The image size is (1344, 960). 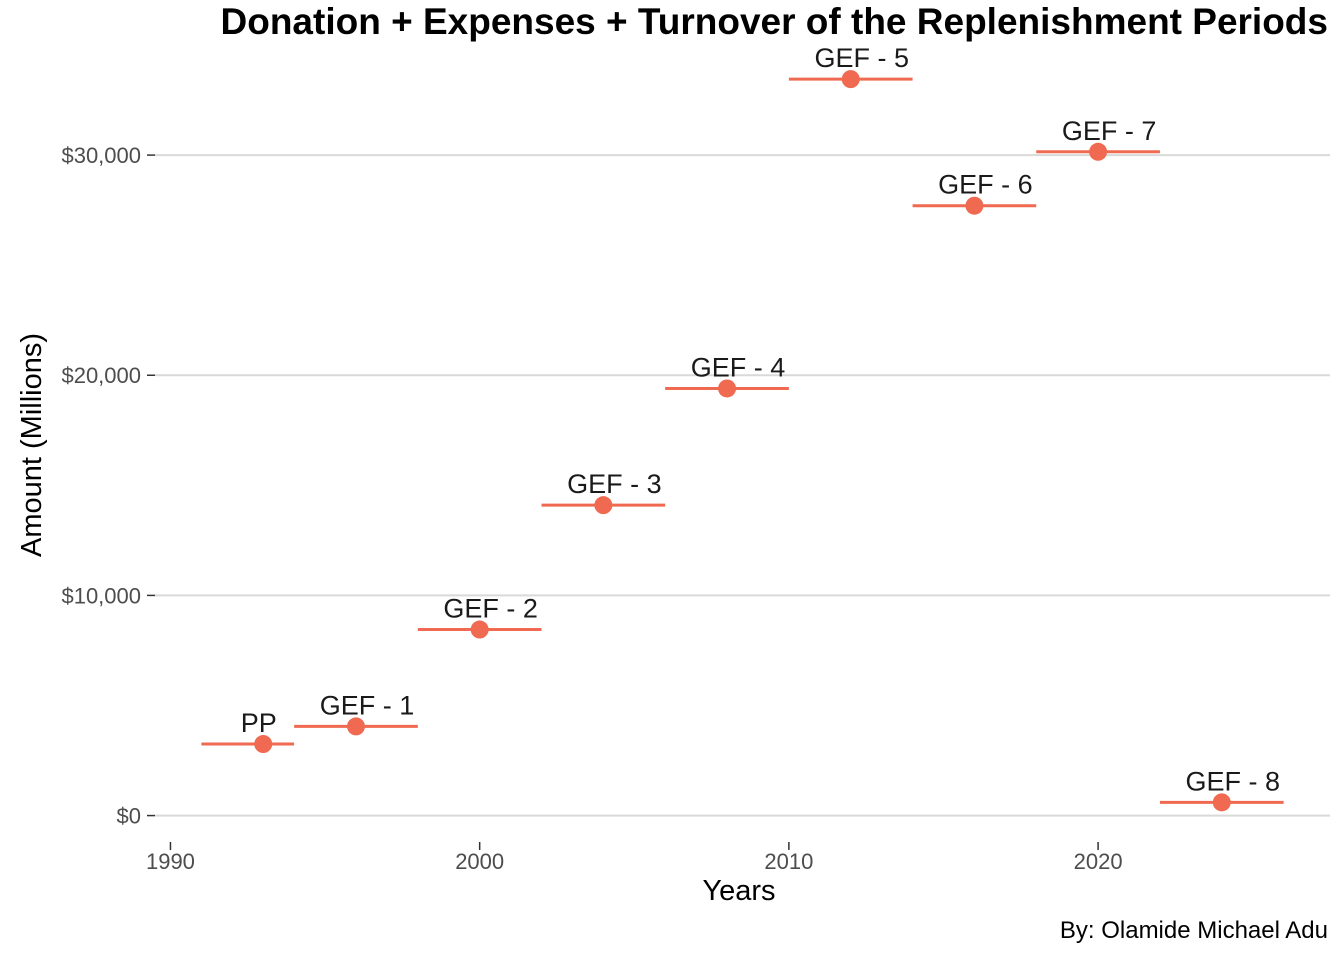 I want to click on y-tick-label: $30,000, so click(x=101, y=155).